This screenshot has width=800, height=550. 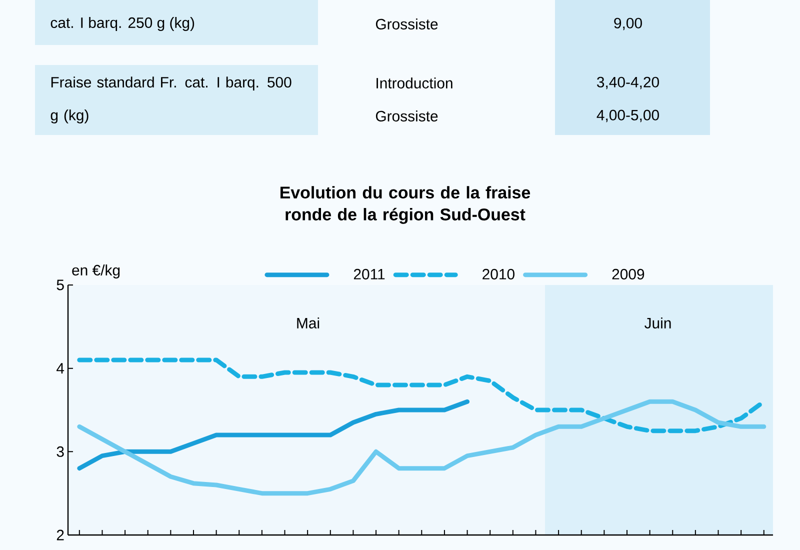 What do you see at coordinates (628, 274) in the screenshot?
I see `legend-label: 2009` at bounding box center [628, 274].